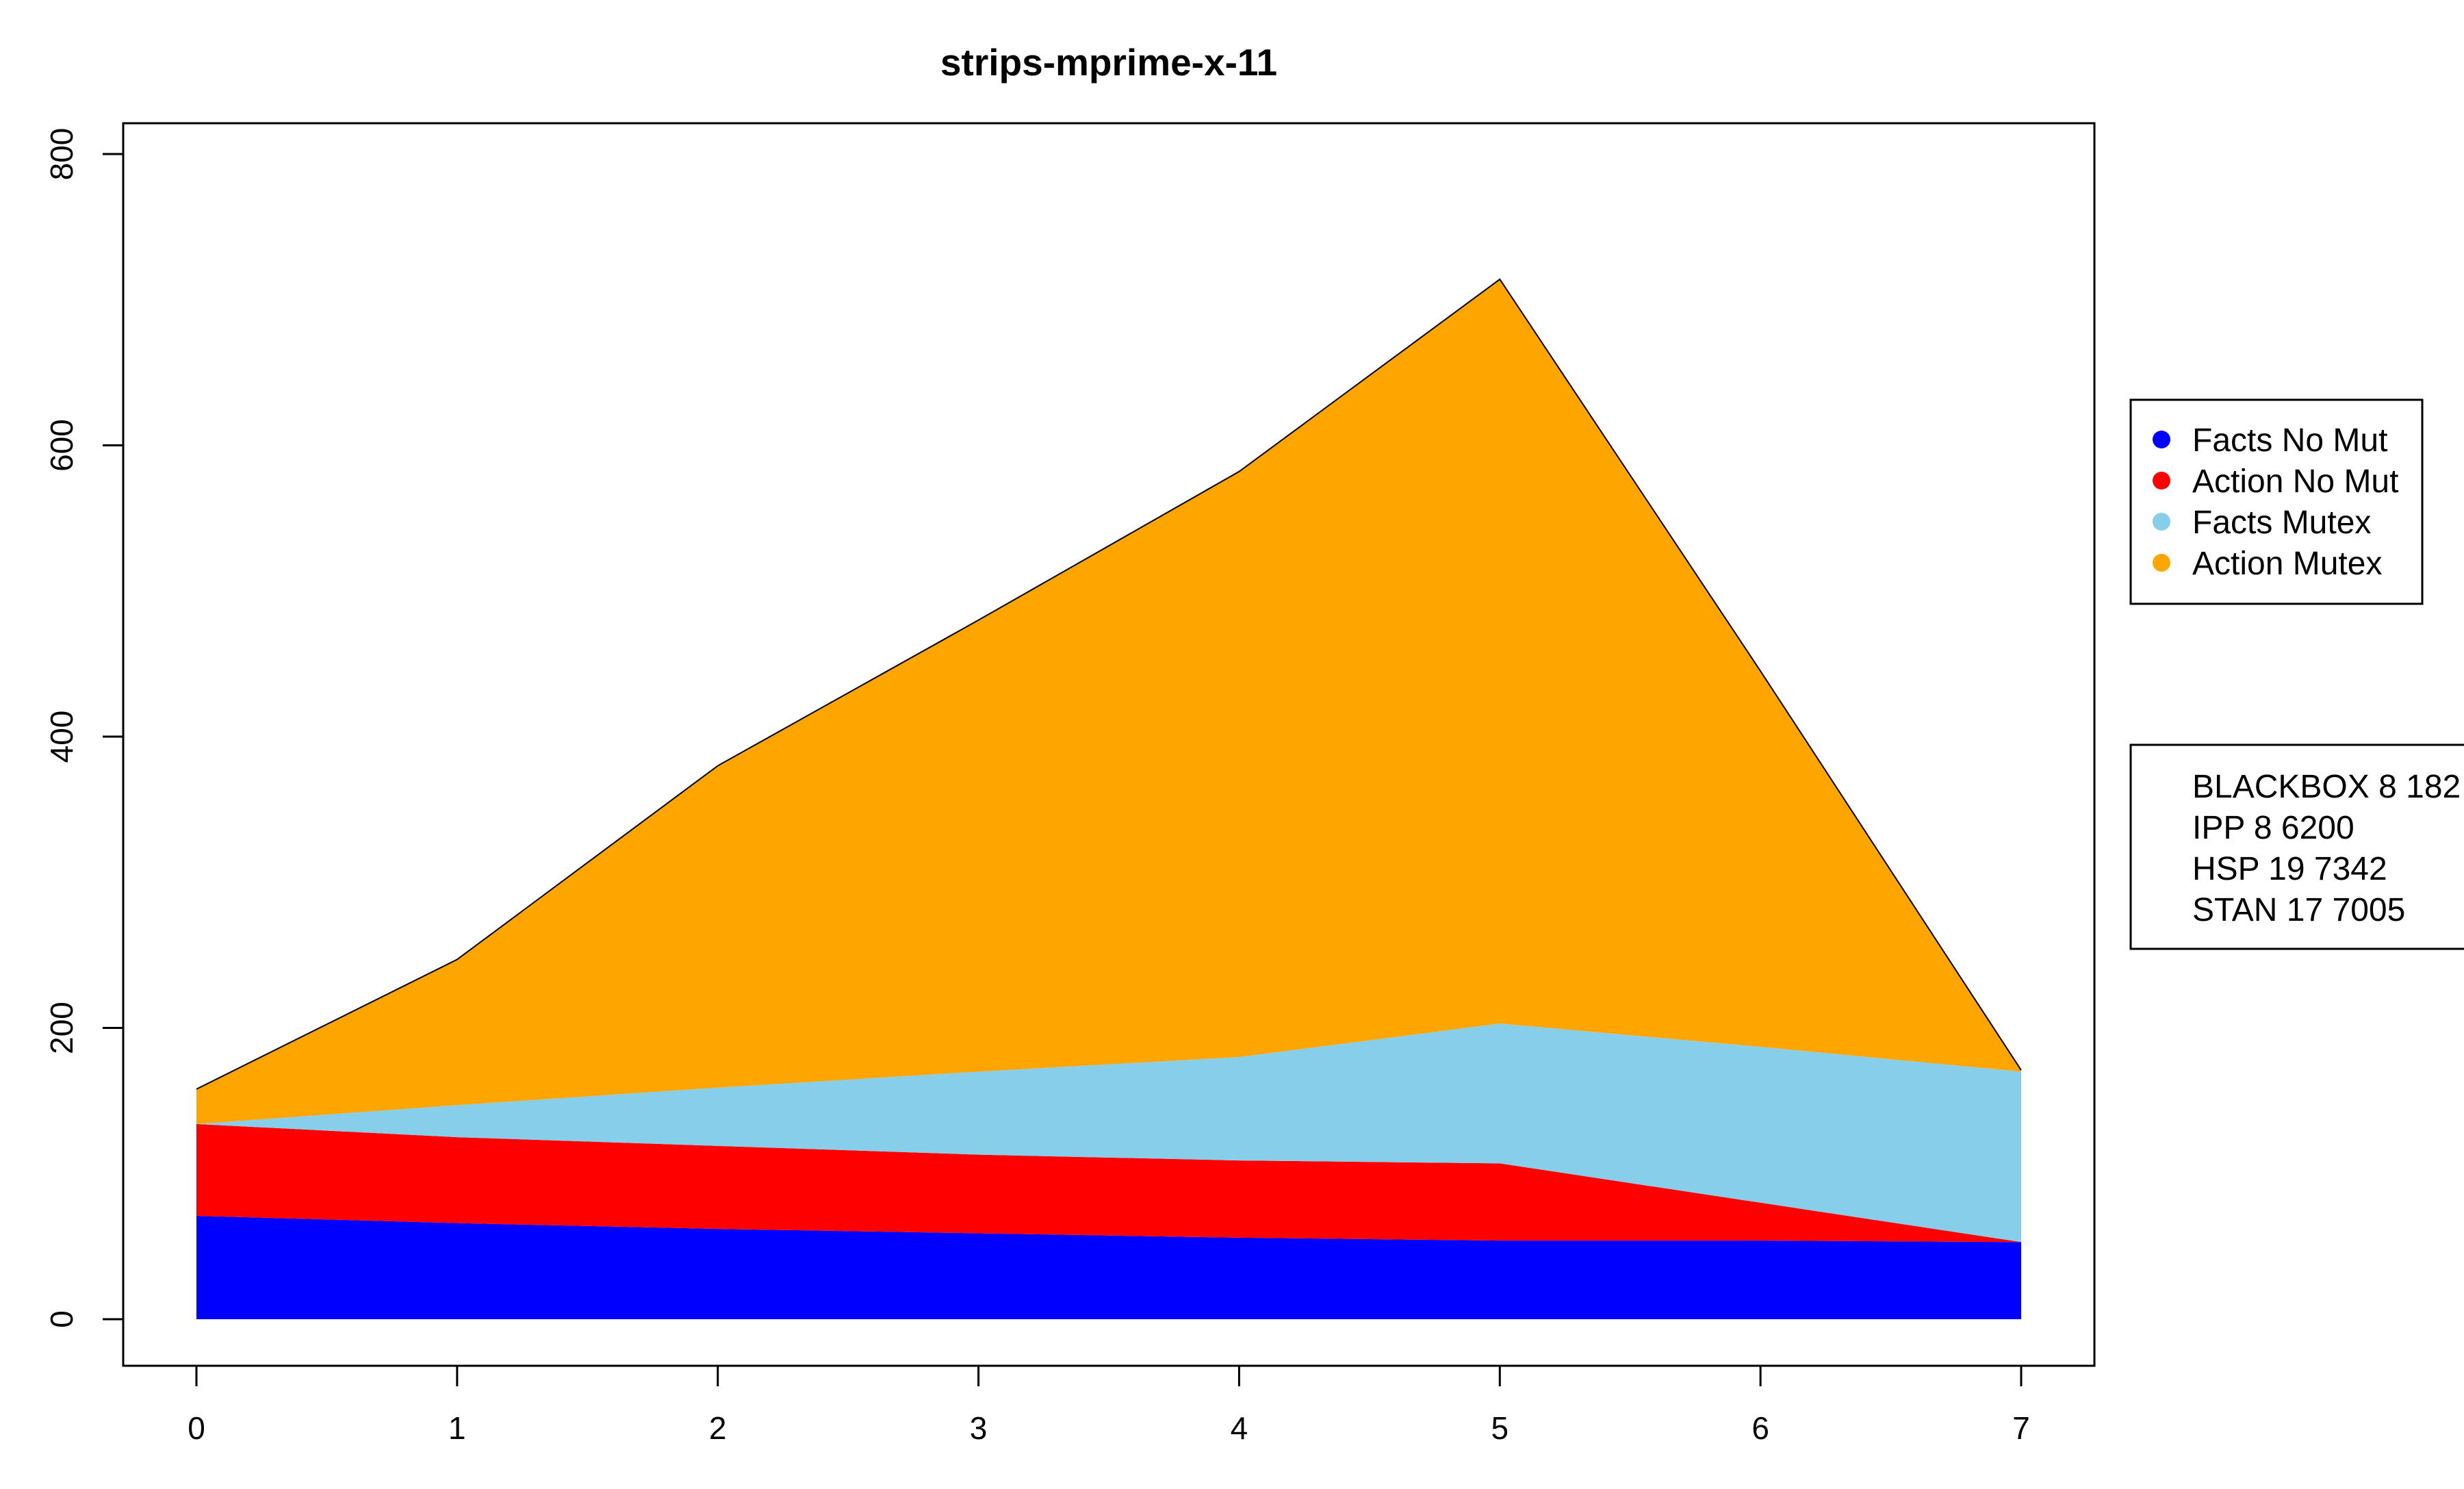 This screenshot has width=2464, height=1489. Describe the element at coordinates (2161, 563) in the screenshot. I see `legend-marker-action-mutex` at that location.